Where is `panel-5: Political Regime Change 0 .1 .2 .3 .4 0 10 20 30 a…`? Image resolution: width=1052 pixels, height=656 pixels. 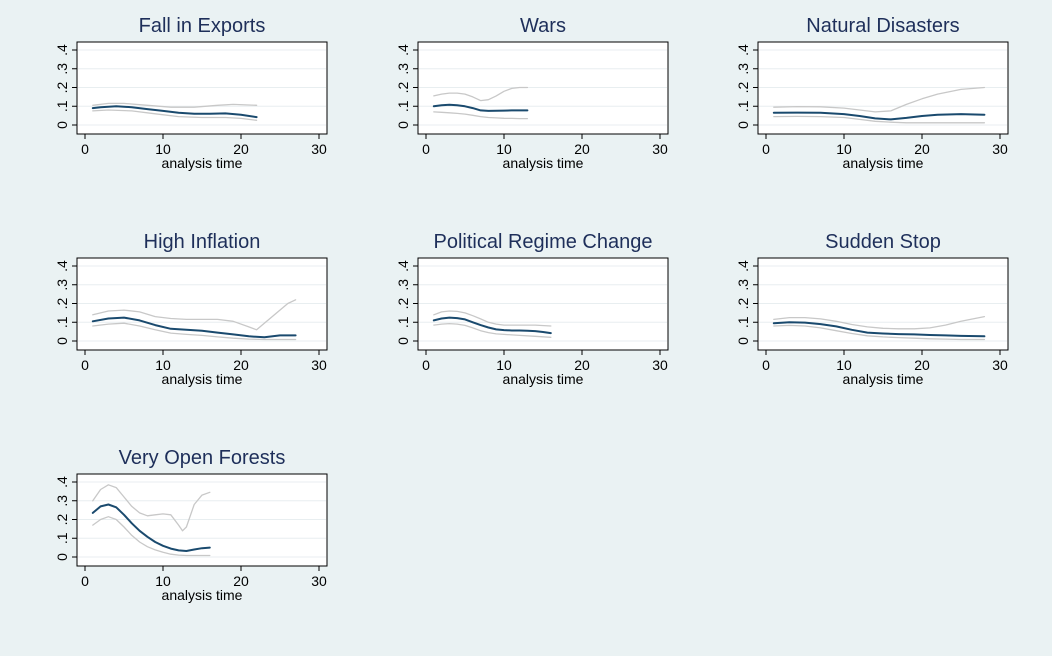 panel-5: Political Regime Change 0 .1 .2 .3 .4 0 10 20 30 a… is located at coordinates (532, 309).